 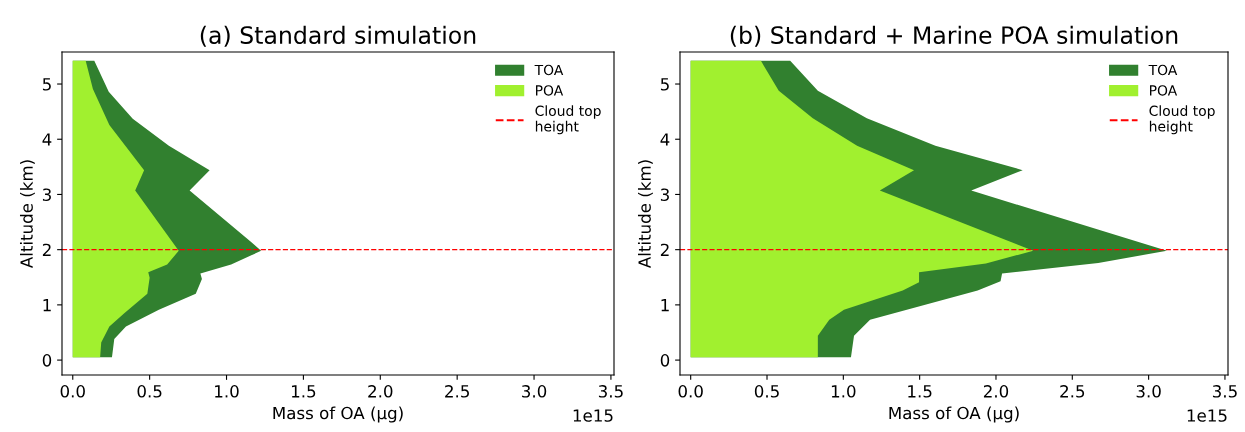 What do you see at coordinates (954, 36) in the screenshot?
I see `chart-title: (b) Standard + Marine POA simulation` at bounding box center [954, 36].